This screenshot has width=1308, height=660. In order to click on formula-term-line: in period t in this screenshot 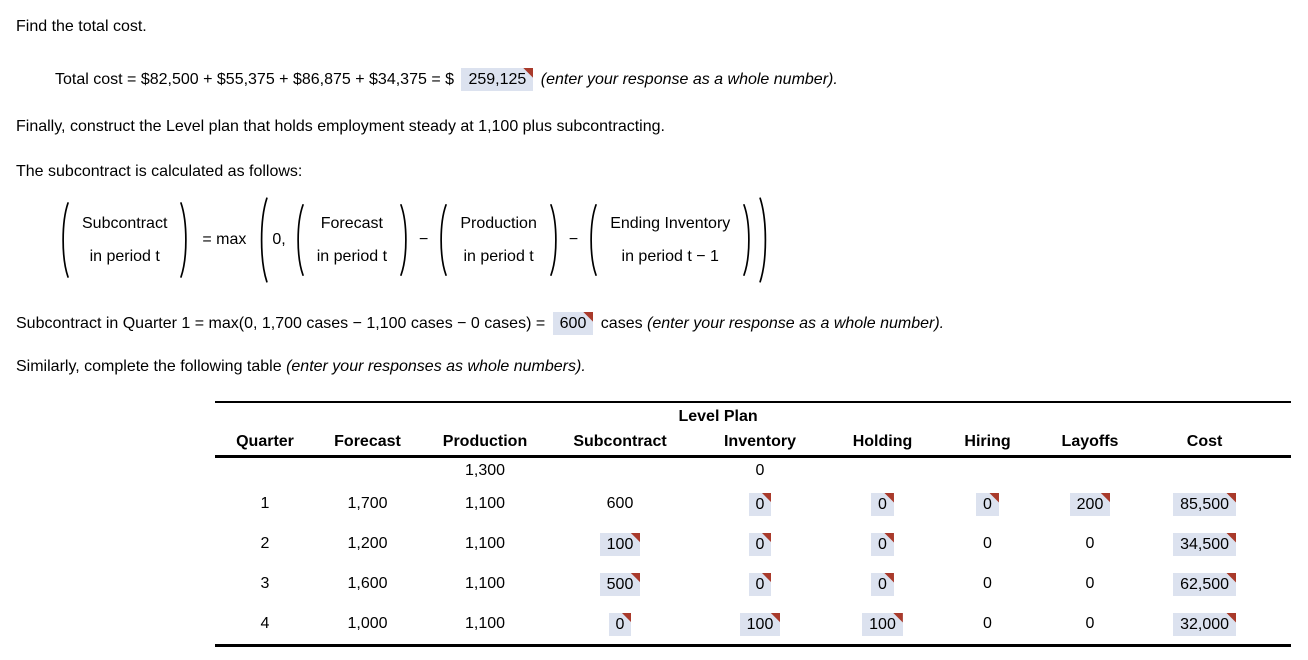, I will do `click(498, 256)`.